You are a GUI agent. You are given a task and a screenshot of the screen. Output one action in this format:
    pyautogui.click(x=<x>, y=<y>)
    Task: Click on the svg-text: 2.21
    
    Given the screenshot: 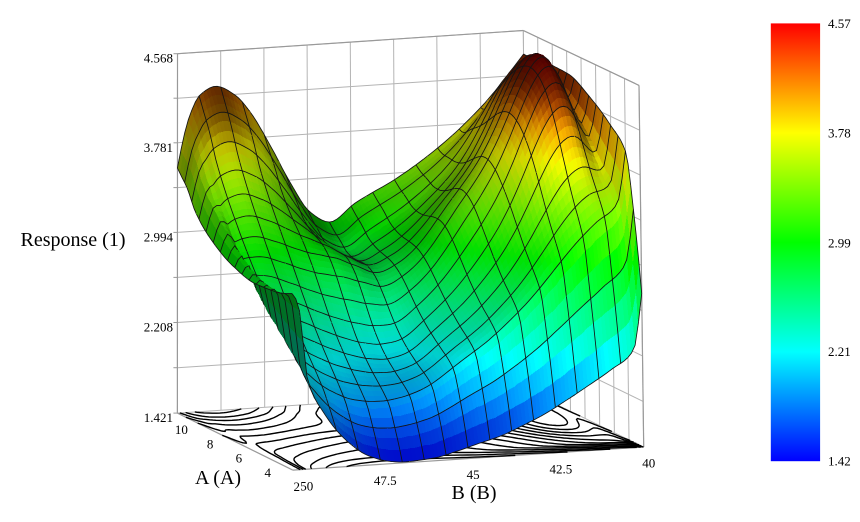 What is the action you would take?
    pyautogui.click(x=839, y=351)
    